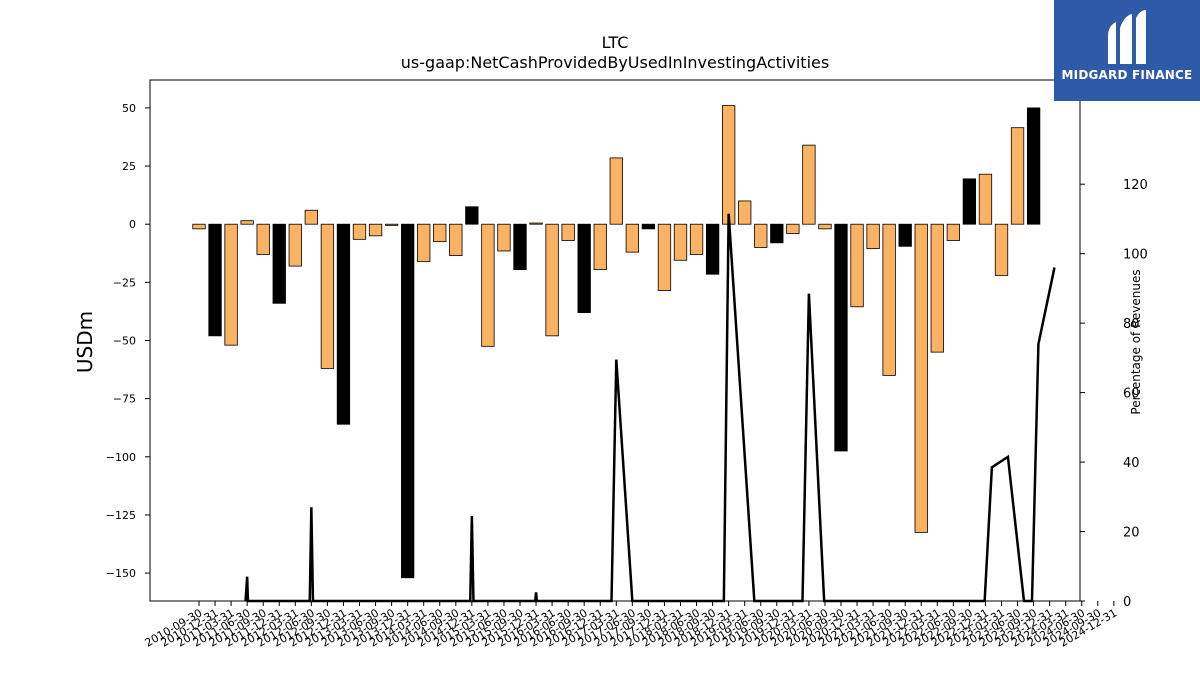 This screenshot has width=1200, height=675. Describe the element at coordinates (1131, 463) in the screenshot. I see `y2-tick-label: 40` at that location.